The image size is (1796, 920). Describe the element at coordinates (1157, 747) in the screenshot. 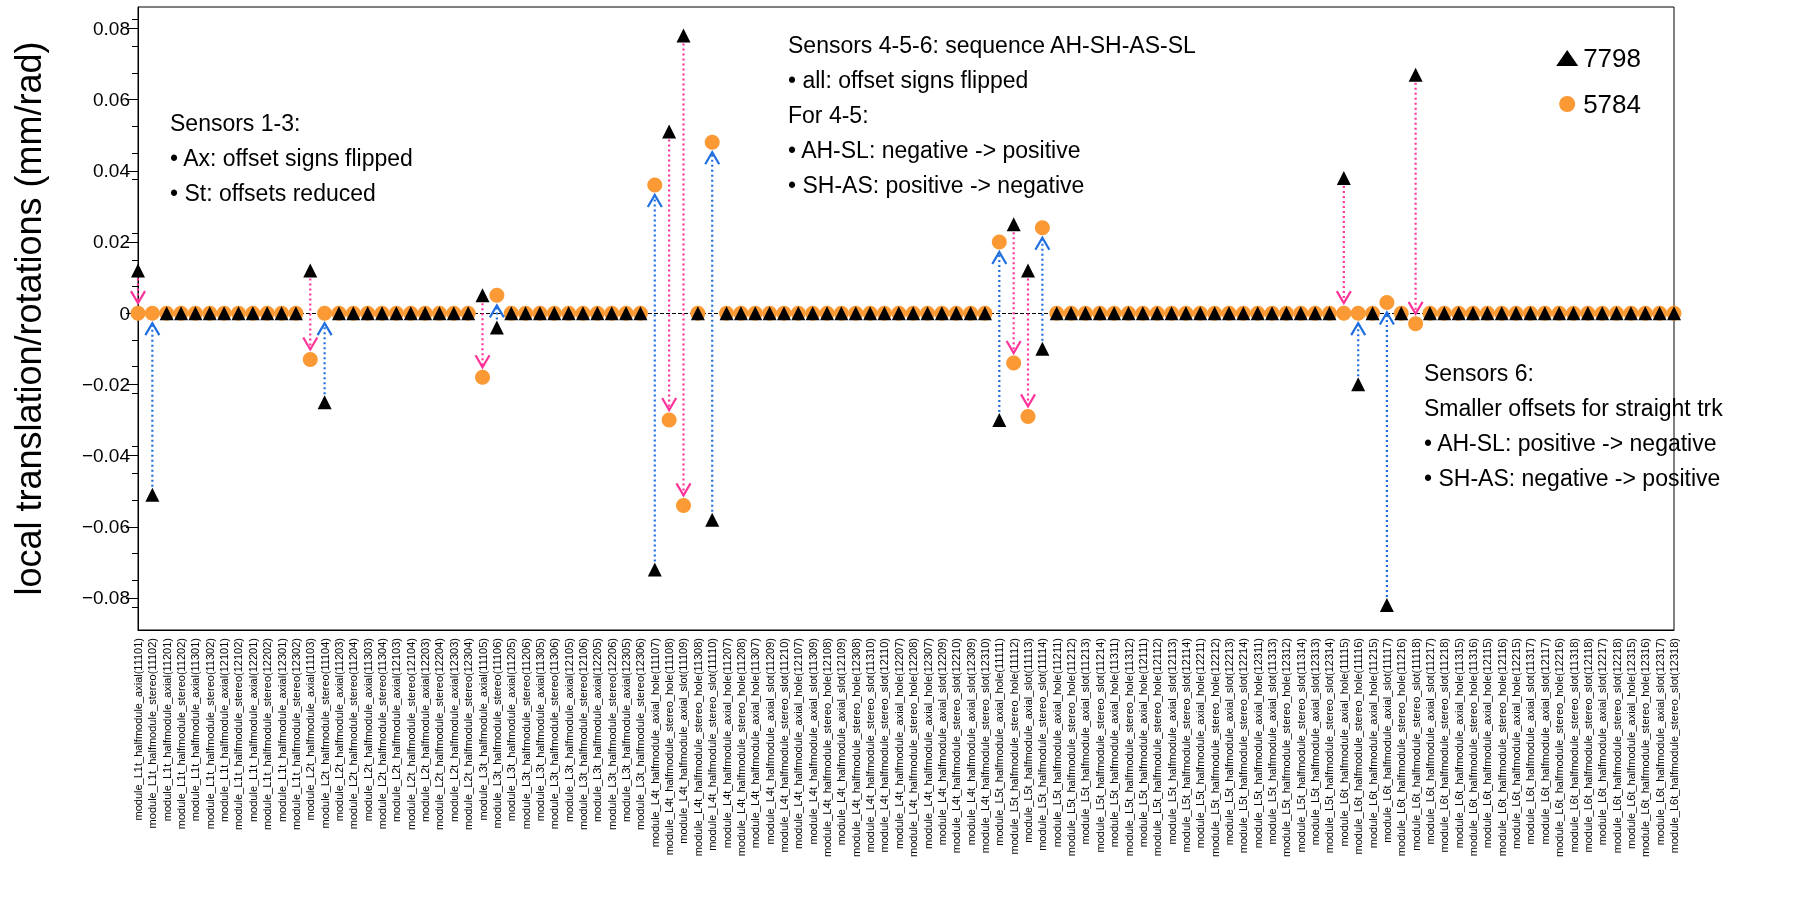

I see `x-tick-label: module_L5t_halfmodule_stereo_hole(12112)` at that location.